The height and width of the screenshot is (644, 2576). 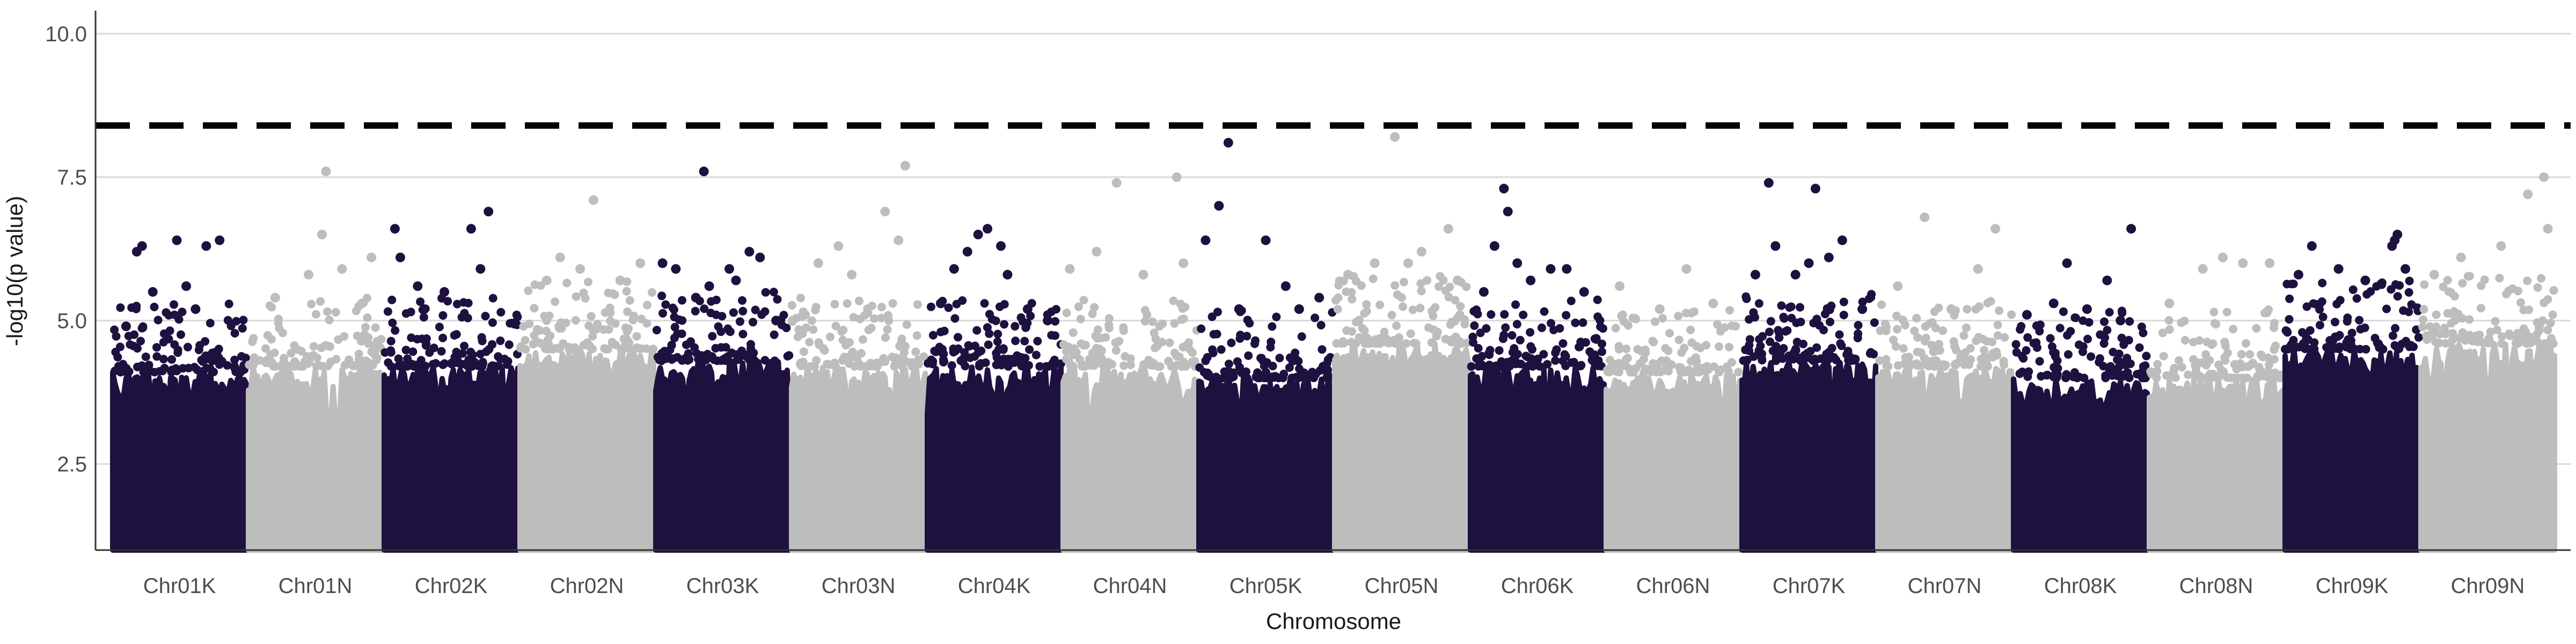 What do you see at coordinates (451, 380) in the screenshot?
I see `chromosome-band-chr02k` at bounding box center [451, 380].